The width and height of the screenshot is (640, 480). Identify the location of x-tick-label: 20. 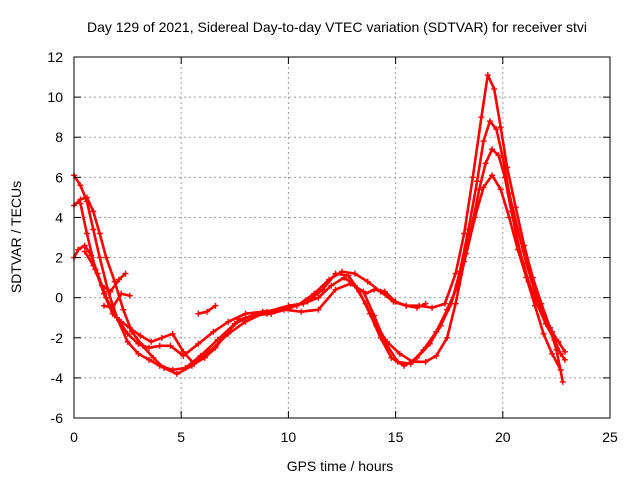
(503, 437).